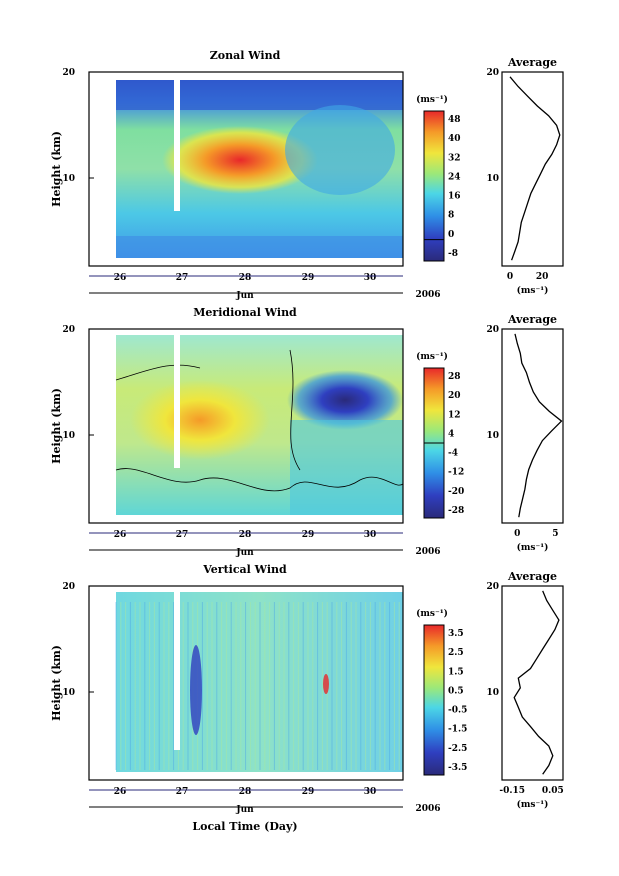 This screenshot has width=619, height=876. Describe the element at coordinates (456, 672) in the screenshot. I see `colorbar-tick-label: 1.5` at that location.